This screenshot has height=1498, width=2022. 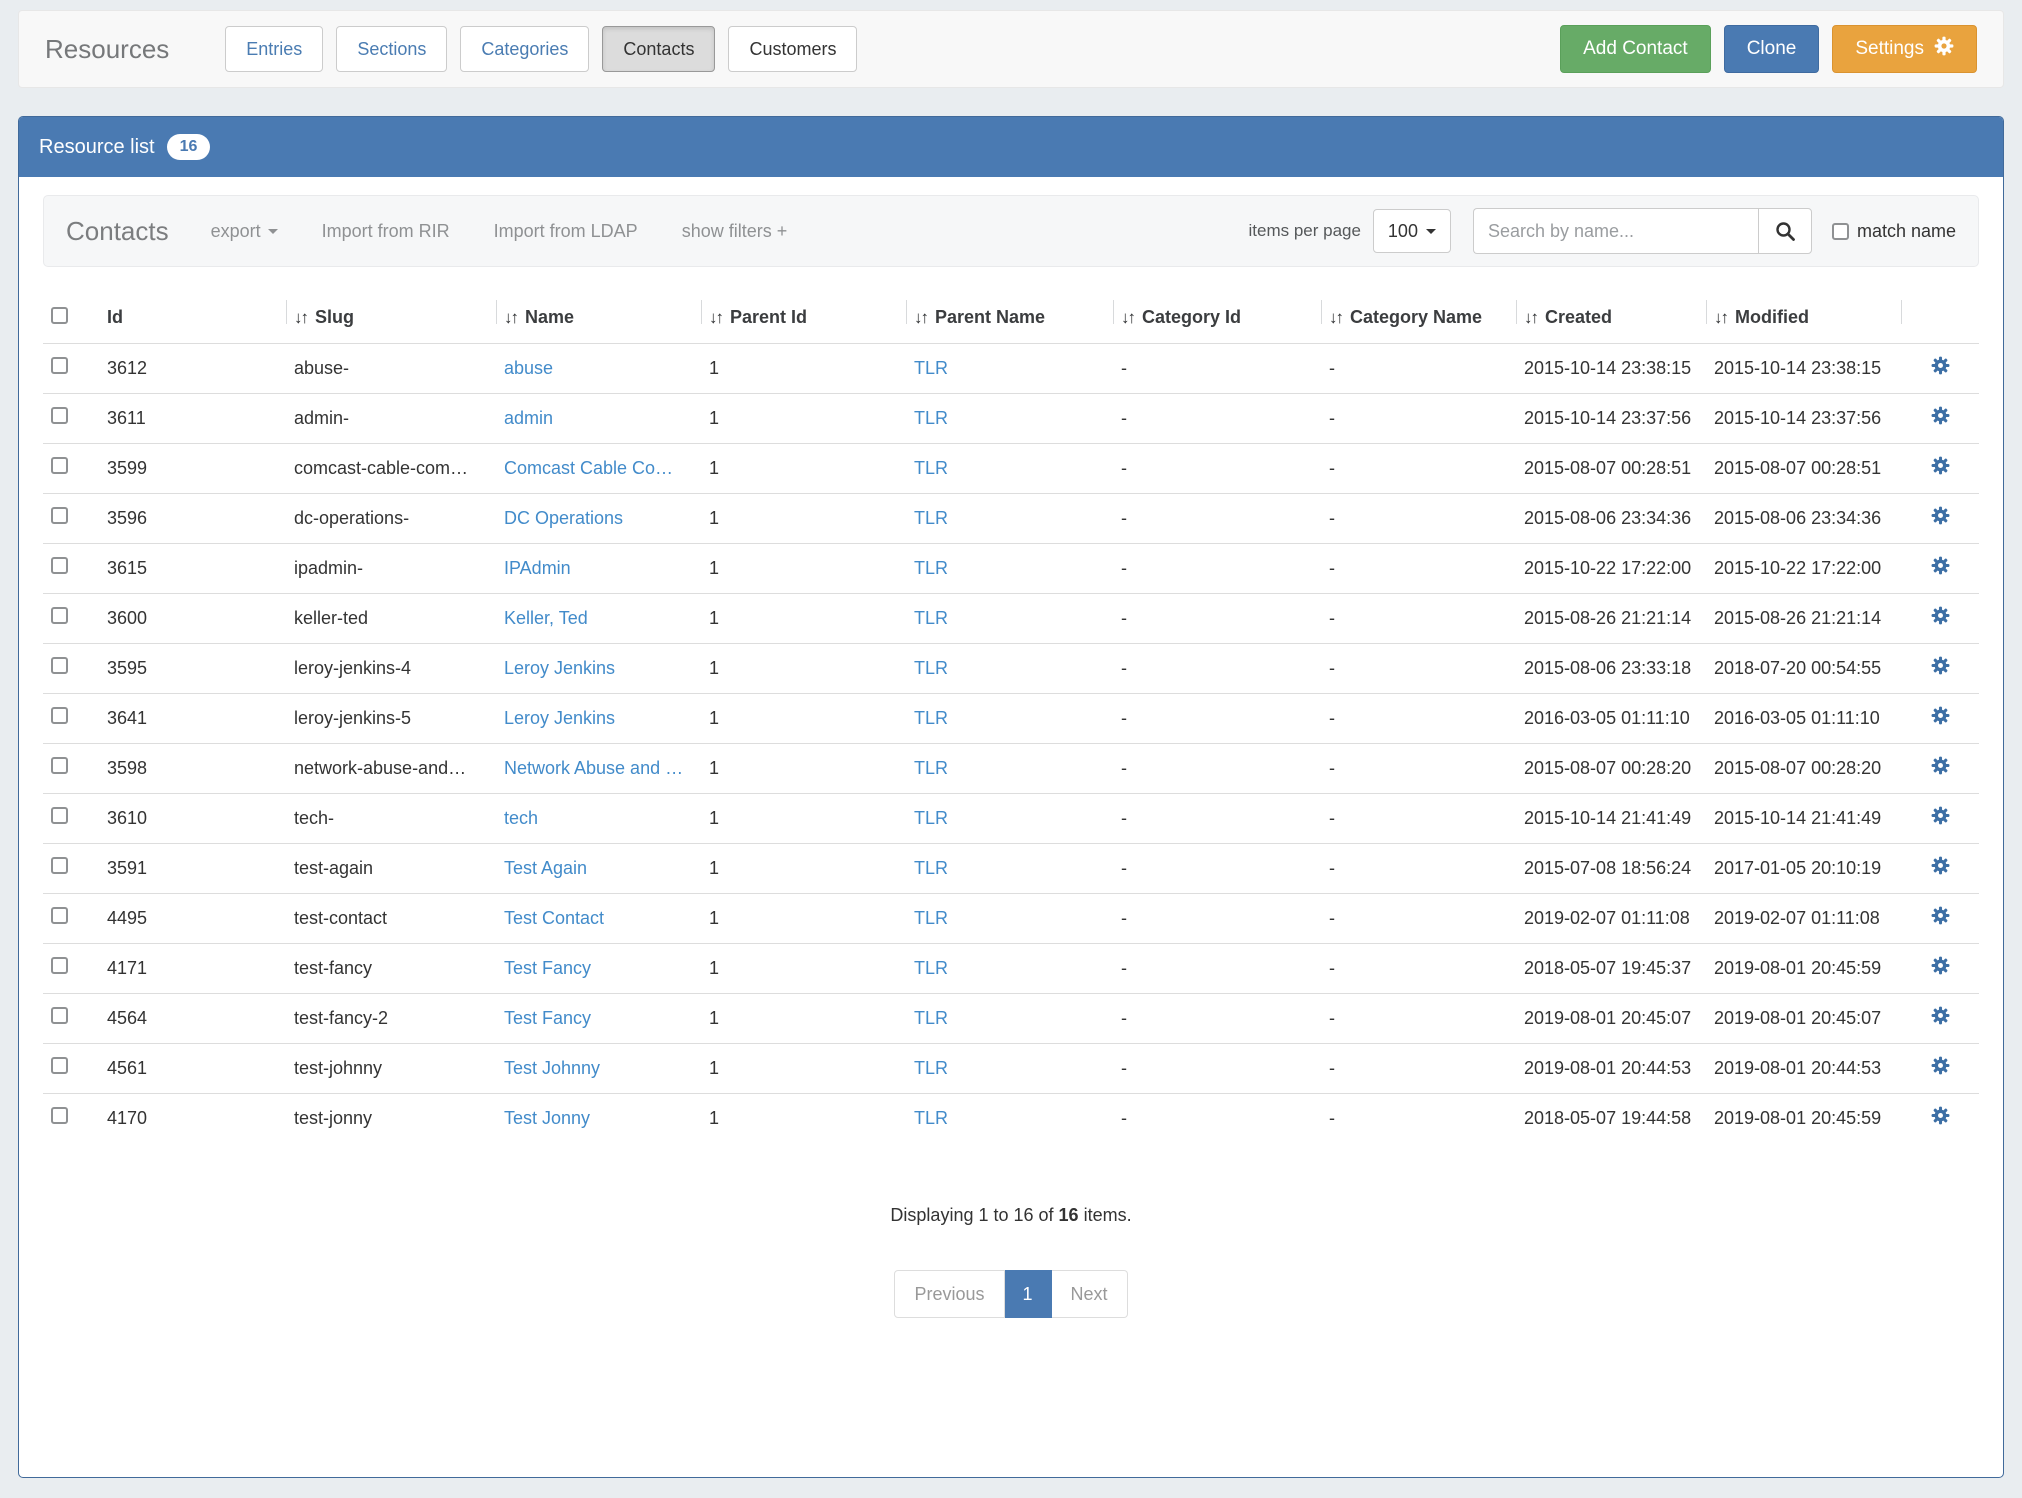 What do you see at coordinates (803, 318) in the screenshot?
I see `column-header-parent_id: ↓↑ Parent Id` at bounding box center [803, 318].